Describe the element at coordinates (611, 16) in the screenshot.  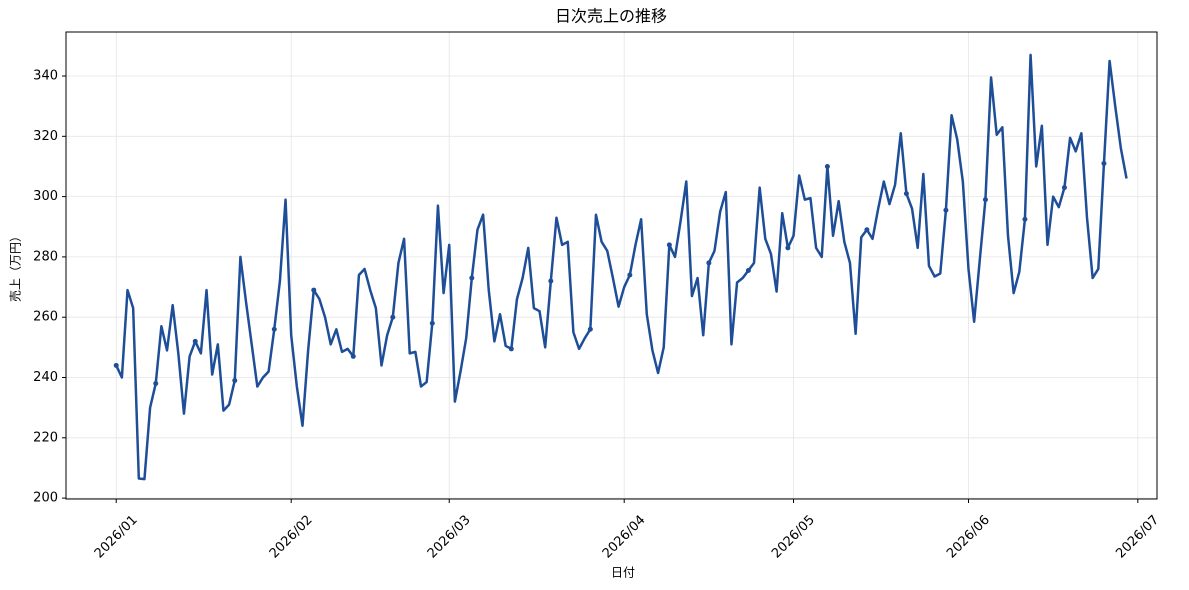
I see `chart-title: 日次売上の推移` at that location.